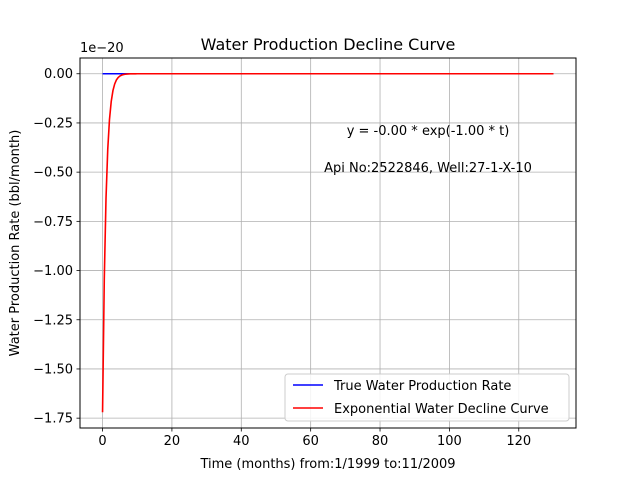  What do you see at coordinates (241, 441) in the screenshot?
I see `x-tick-label: 40` at bounding box center [241, 441].